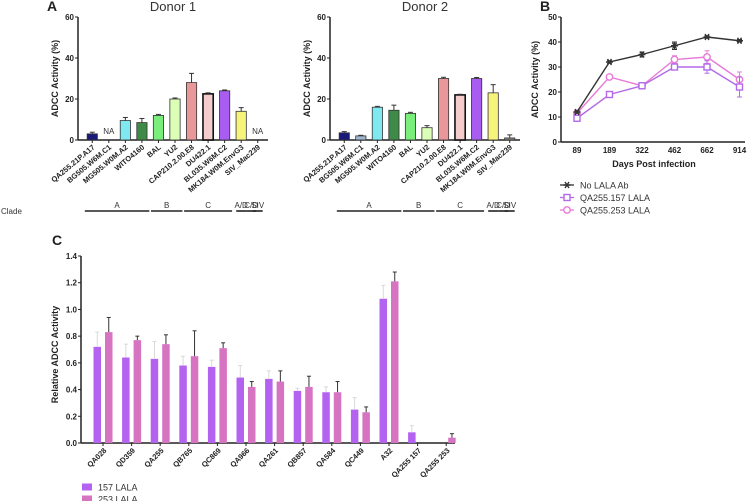  What do you see at coordinates (406, 150) in the screenshot?
I see `x-tick-label: BAL` at bounding box center [406, 150].